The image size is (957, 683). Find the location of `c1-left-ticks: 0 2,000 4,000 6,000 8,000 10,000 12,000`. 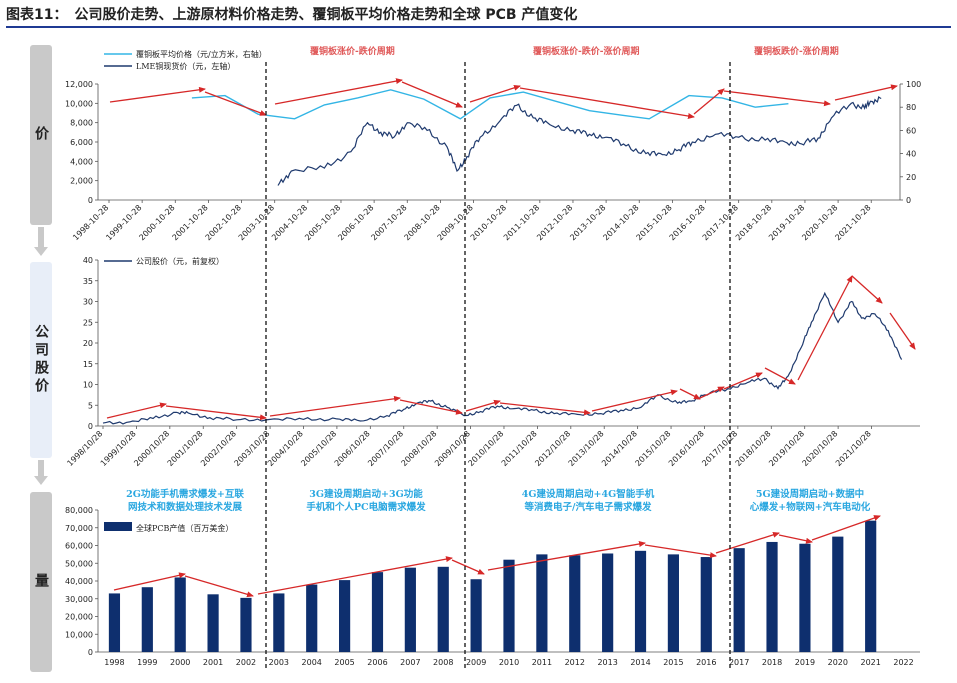

c1-left-ticks: 0 2,000 4,000 6,000 8,000 10,000 12,000 is located at coordinates (81, 142).